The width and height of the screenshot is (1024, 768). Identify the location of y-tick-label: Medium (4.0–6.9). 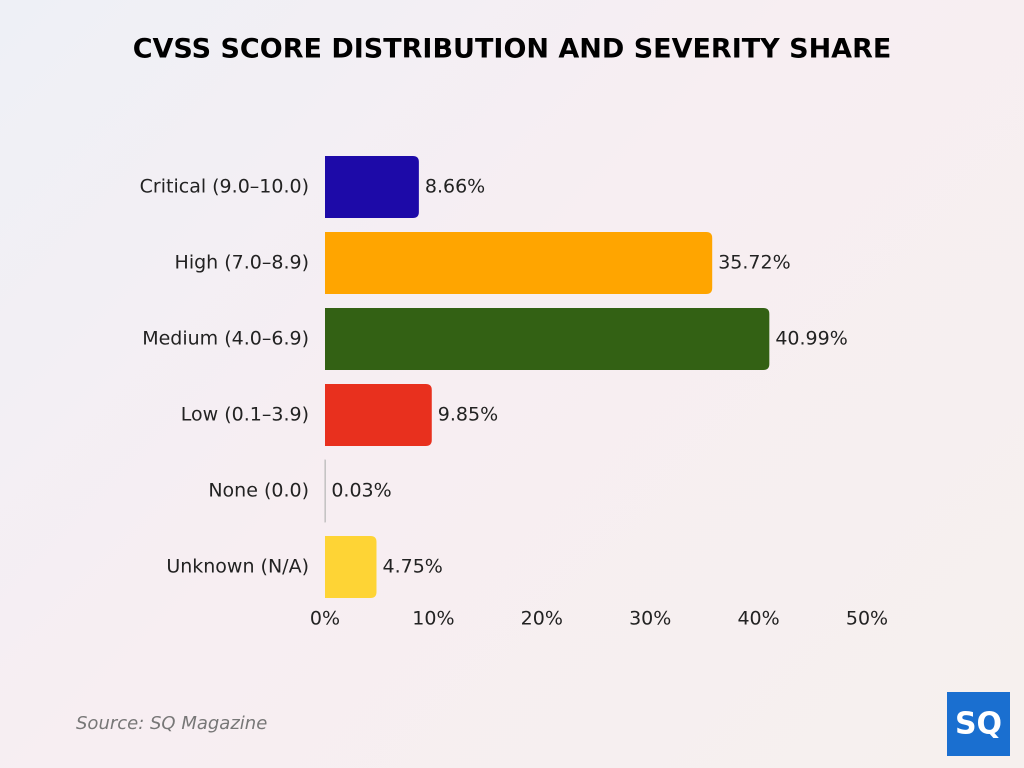
(225, 339).